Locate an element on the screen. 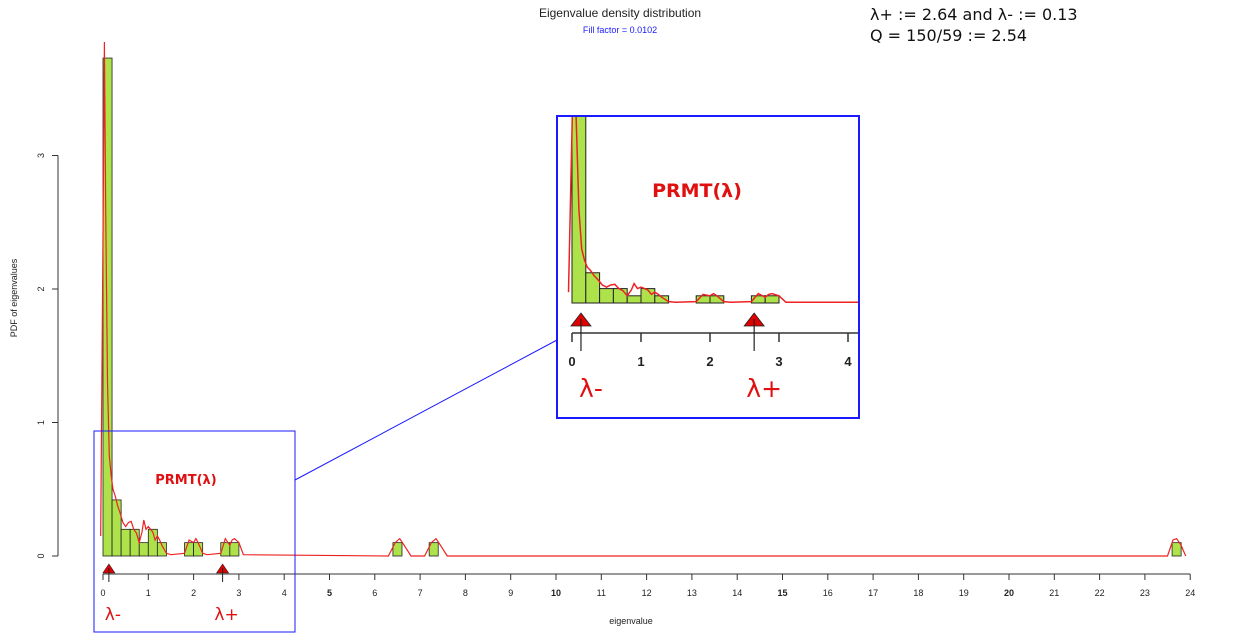  q-ratio-text: Q = 150/59 := 2.54 is located at coordinates (949, 35).